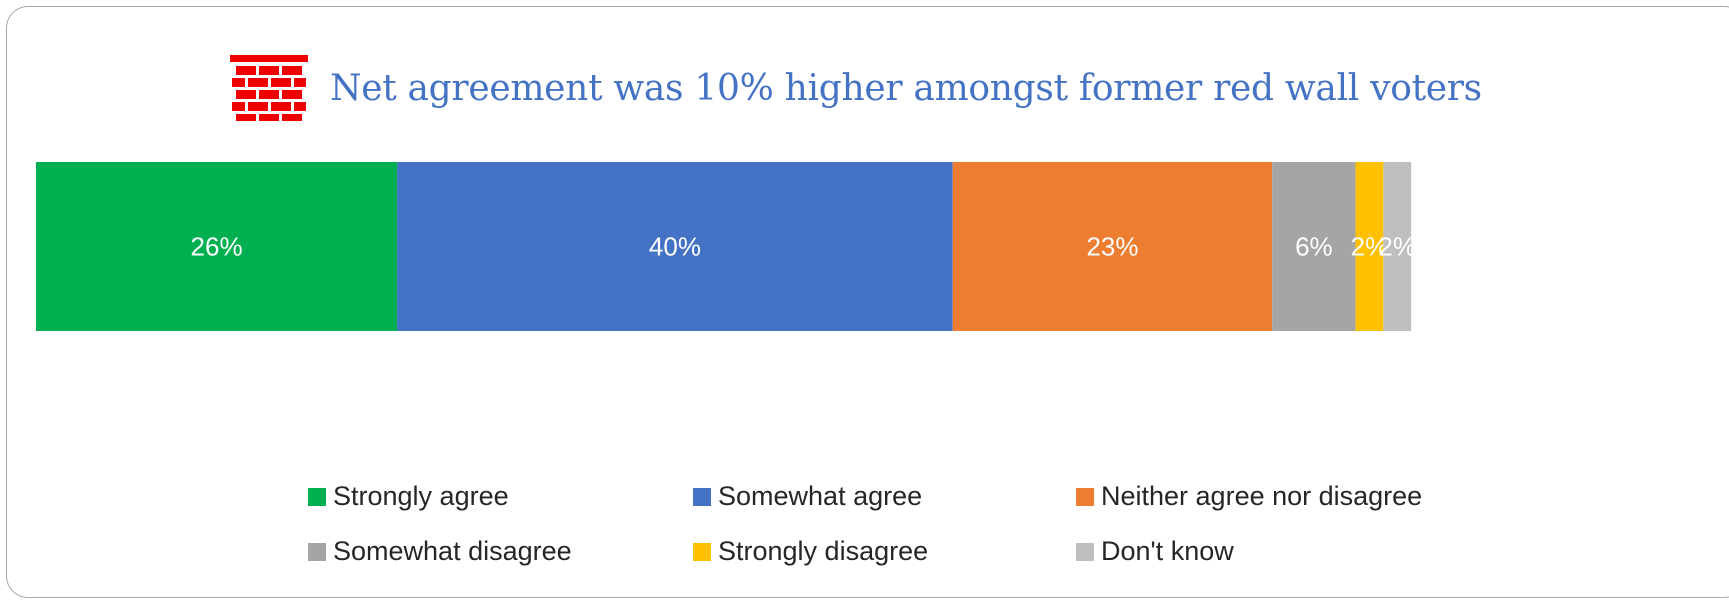  What do you see at coordinates (1314, 247) in the screenshot?
I see `data-label: 6%` at bounding box center [1314, 247].